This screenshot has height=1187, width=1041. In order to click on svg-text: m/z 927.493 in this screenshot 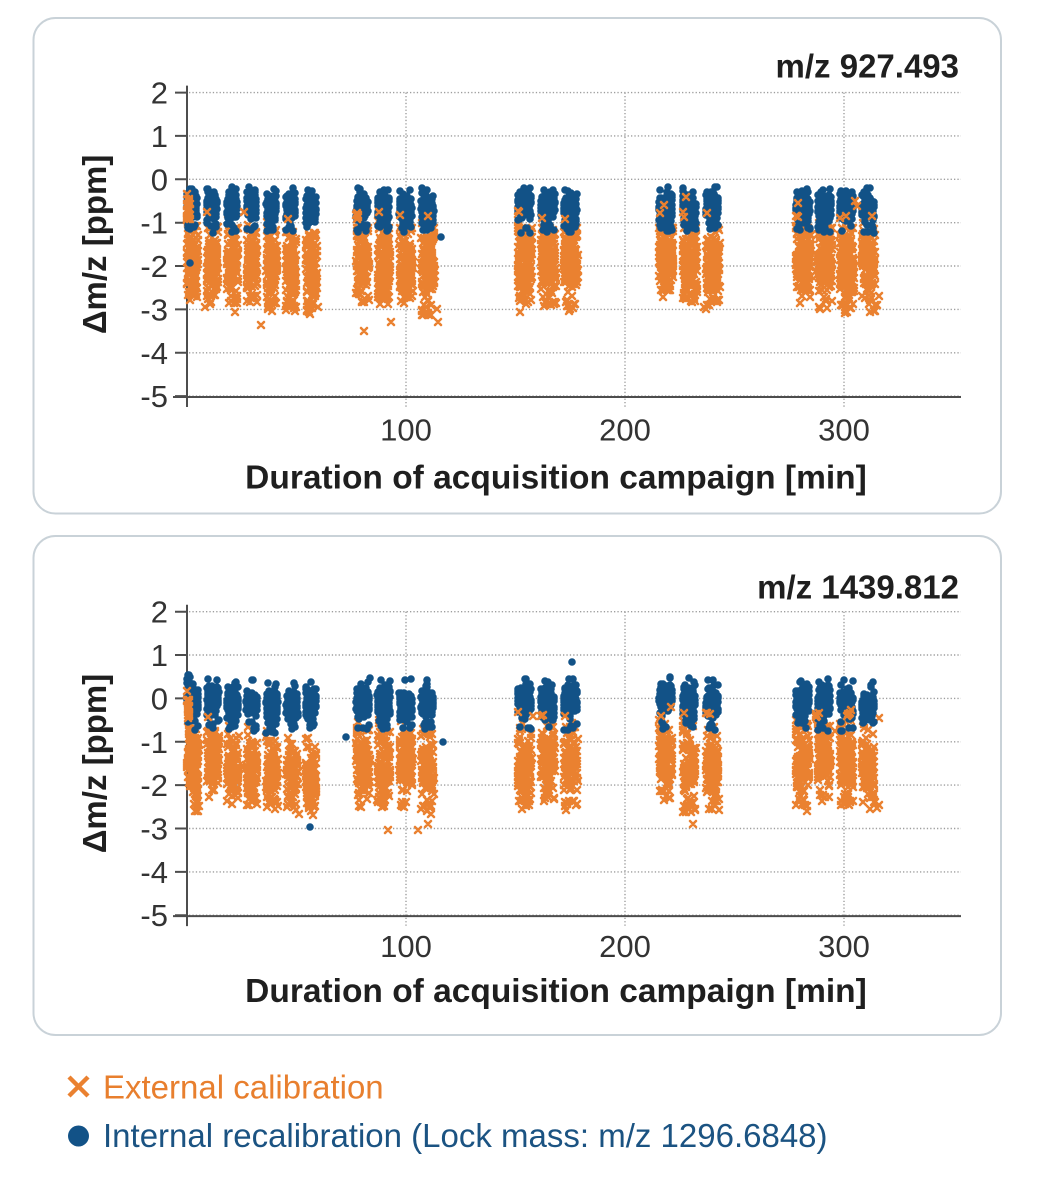, I will do `click(867, 66)`.